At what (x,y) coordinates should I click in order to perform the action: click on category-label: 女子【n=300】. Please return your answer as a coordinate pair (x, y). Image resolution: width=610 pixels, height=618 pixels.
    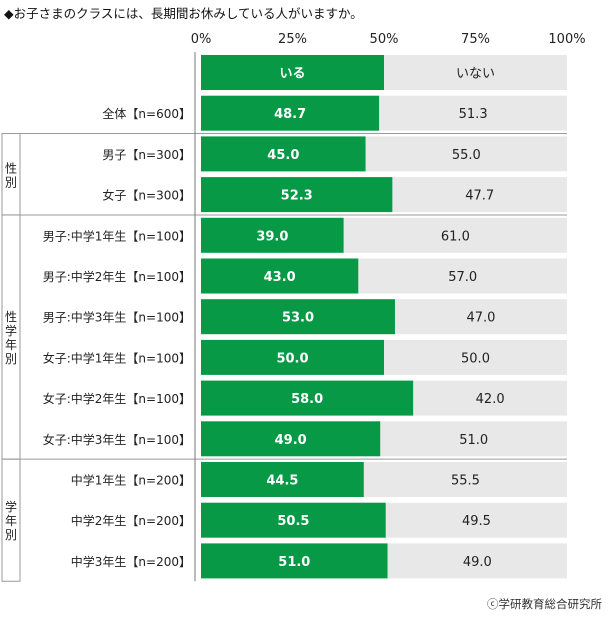
    Looking at the image, I should click on (146, 195).